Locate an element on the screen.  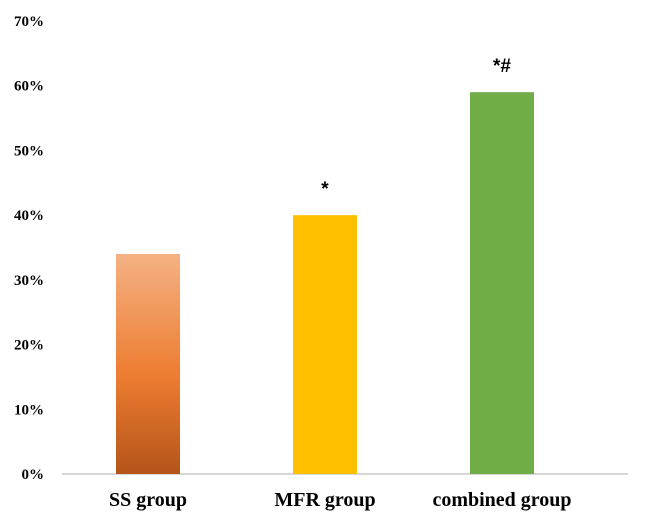
x-axis-category-labels: SS group MFR group combined group is located at coordinates (340, 500).